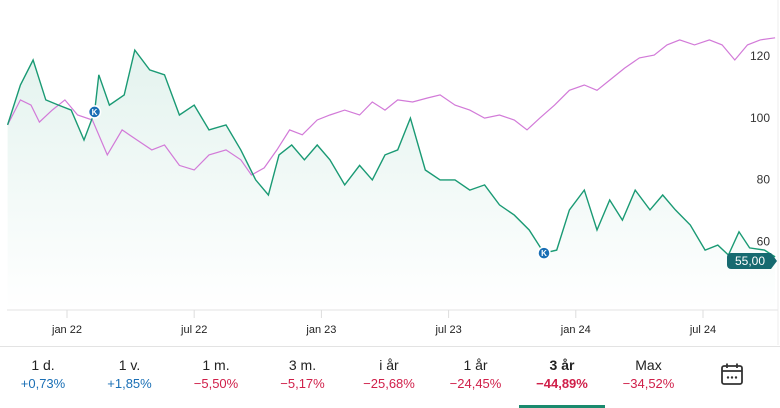 The image size is (780, 408). I want to click on last-price-tag: 55,00, so click(752, 261).